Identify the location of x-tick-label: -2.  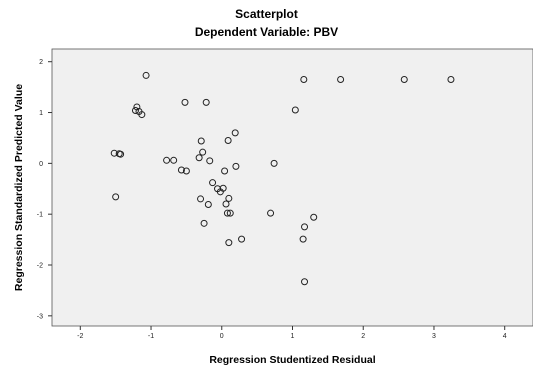
(80, 336).